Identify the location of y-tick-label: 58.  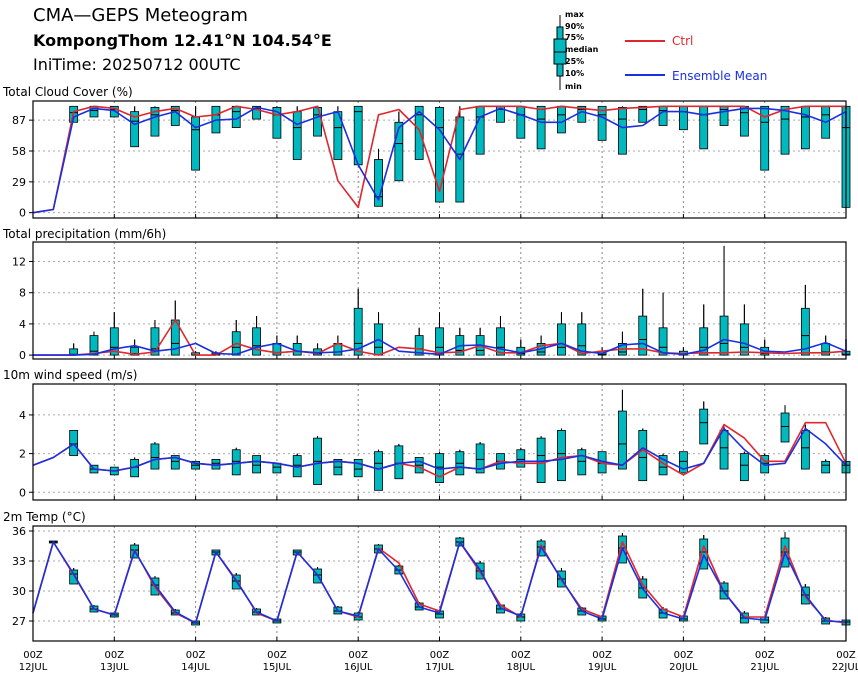
(19, 151).